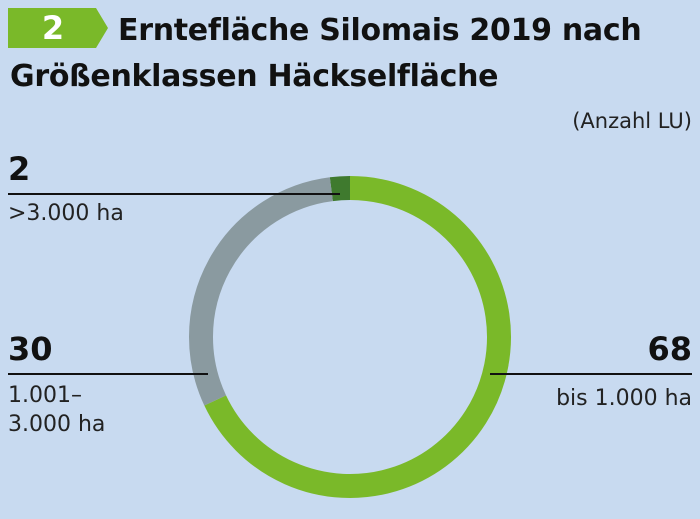  Describe the element at coordinates (174, 194) in the screenshot. I see `leader-line-gt3000` at that location.